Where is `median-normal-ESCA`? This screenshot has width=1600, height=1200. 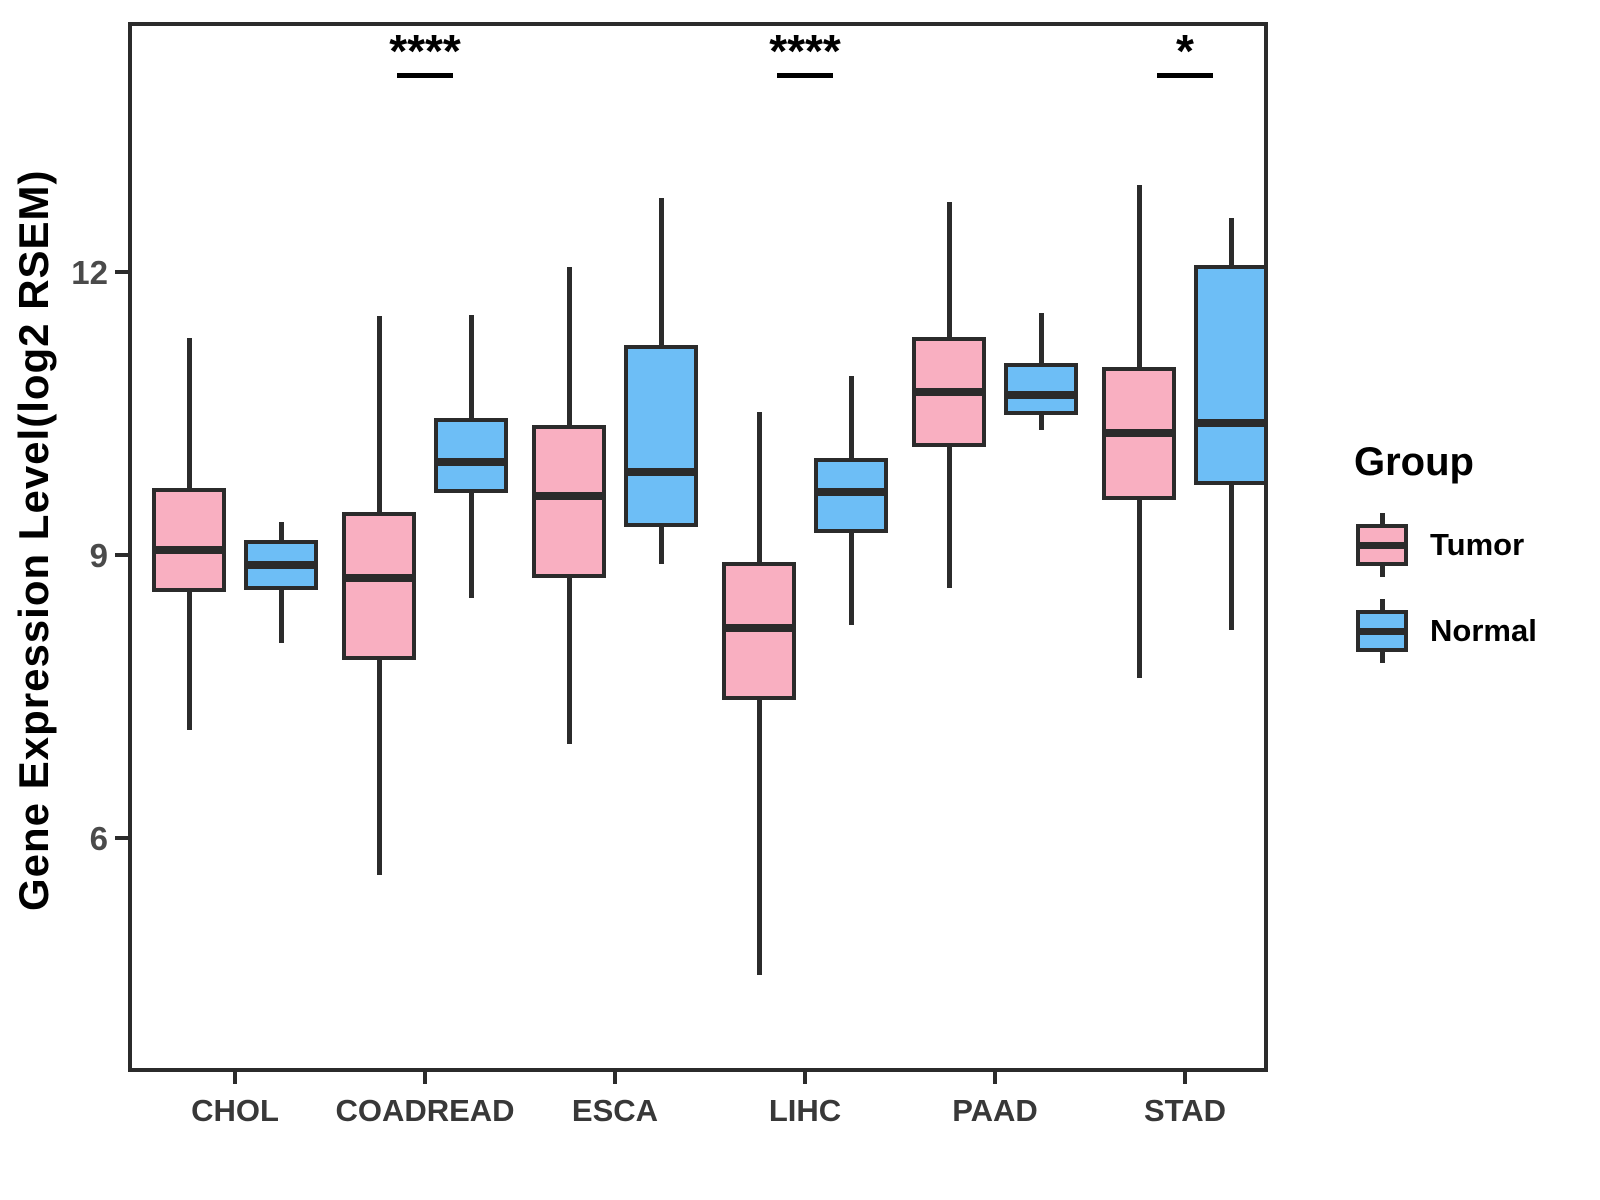 median-normal-ESCA is located at coordinates (661, 472).